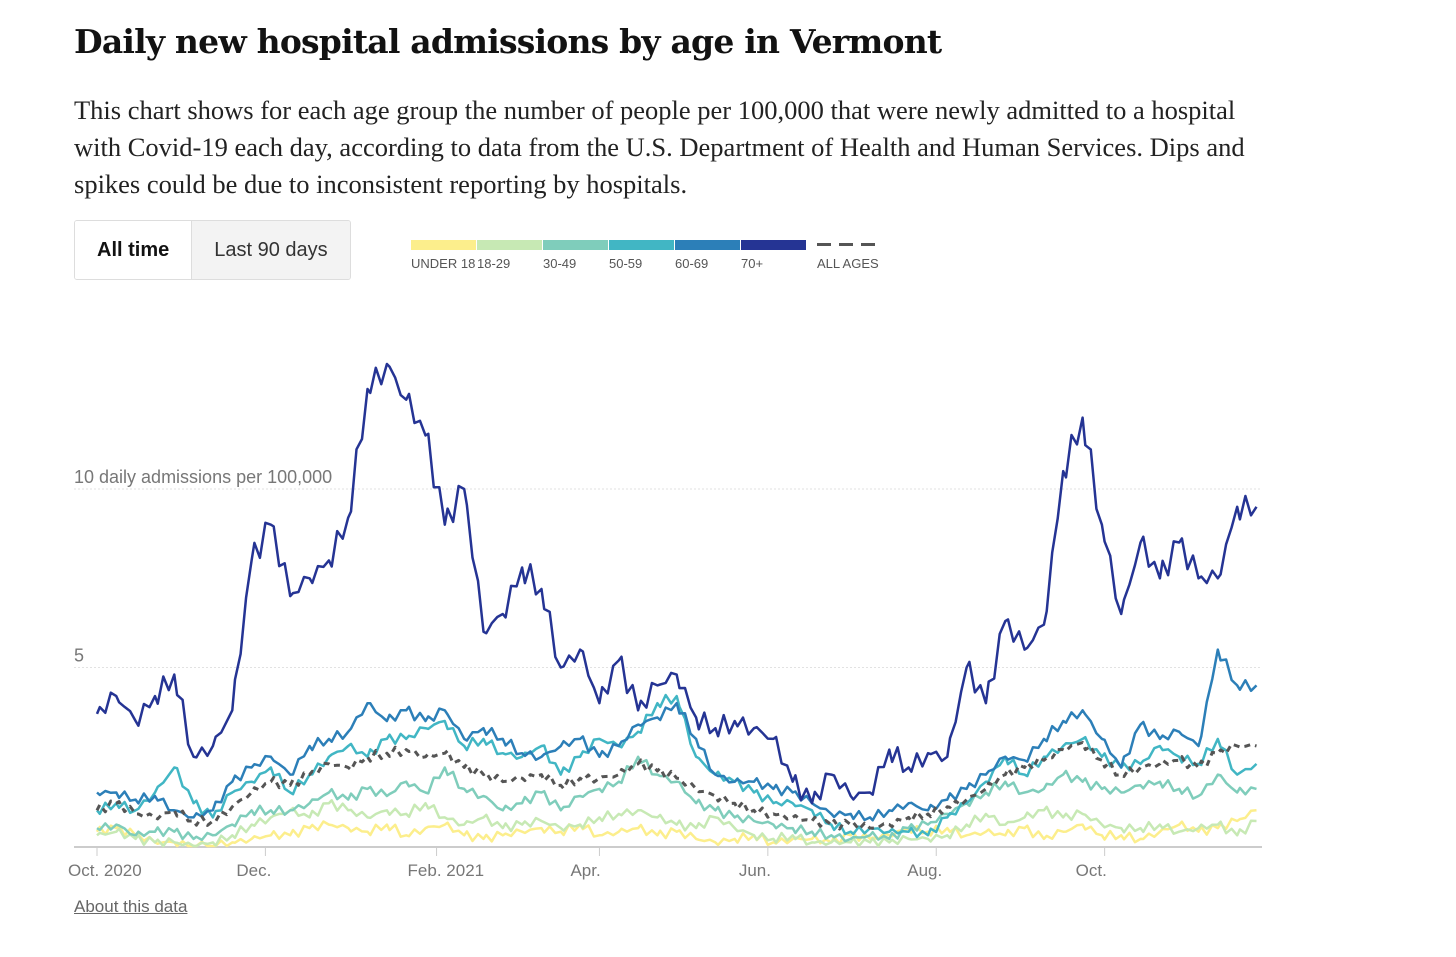 This screenshot has height=957, width=1456. I want to click on all-time-button: All time, so click(134, 250).